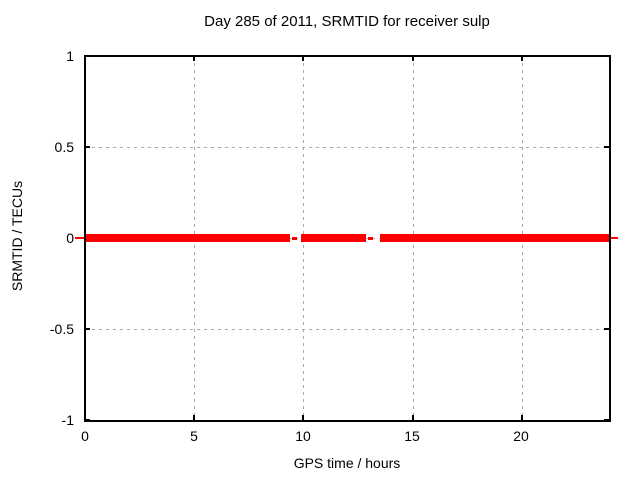 The image size is (640, 480). Describe the element at coordinates (194, 436) in the screenshot. I see `x-tick-label: 5` at that location.